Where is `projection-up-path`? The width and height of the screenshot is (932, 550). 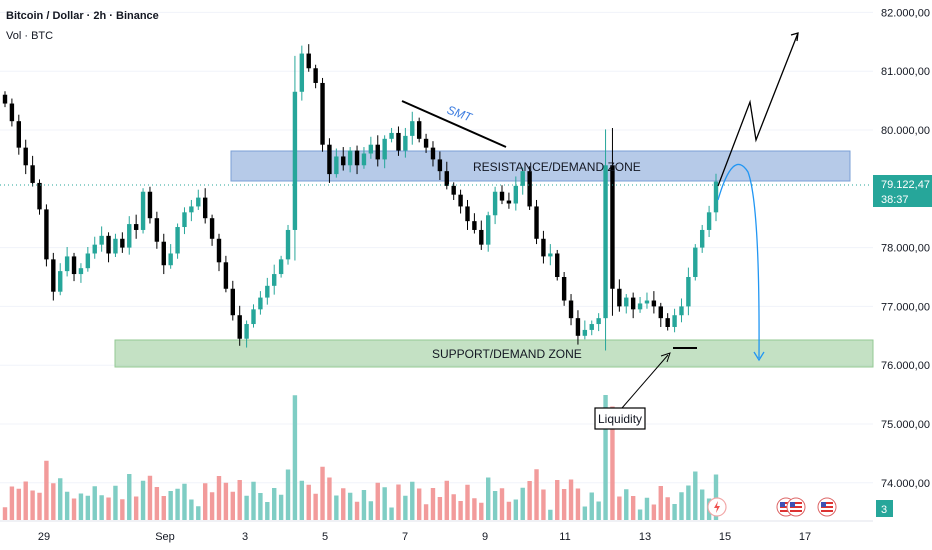
projection-up-path is located at coordinates (758, 109).